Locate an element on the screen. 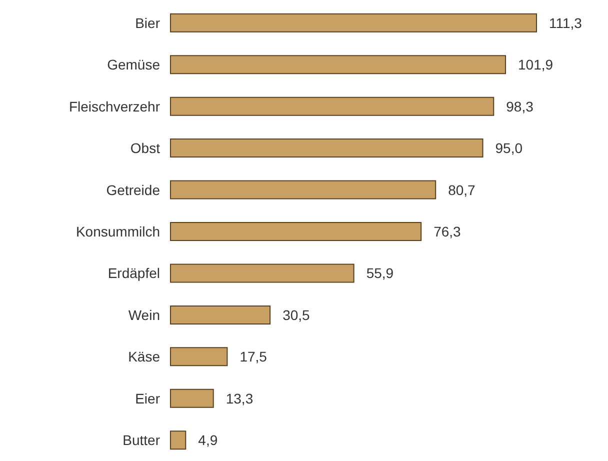 This screenshot has height=461, width=608. data-label: 4,9 is located at coordinates (208, 440).